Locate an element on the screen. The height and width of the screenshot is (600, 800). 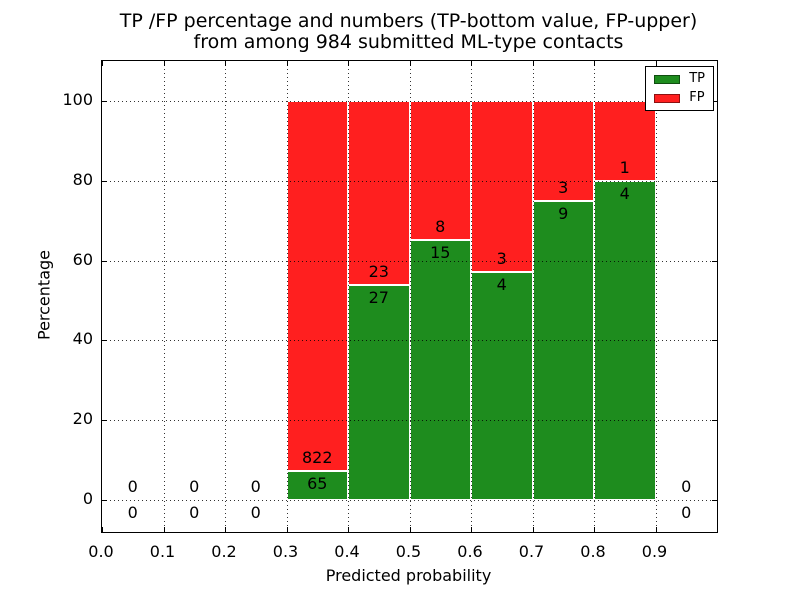
fp-swatch-icon is located at coordinates (667, 98).